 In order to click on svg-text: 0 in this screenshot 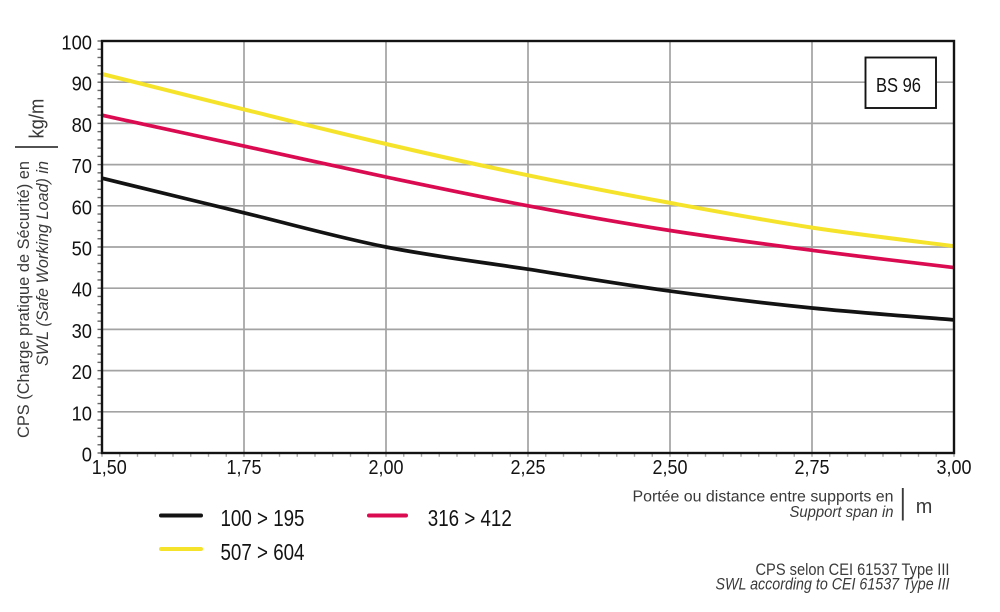, I will do `click(87, 456)`.